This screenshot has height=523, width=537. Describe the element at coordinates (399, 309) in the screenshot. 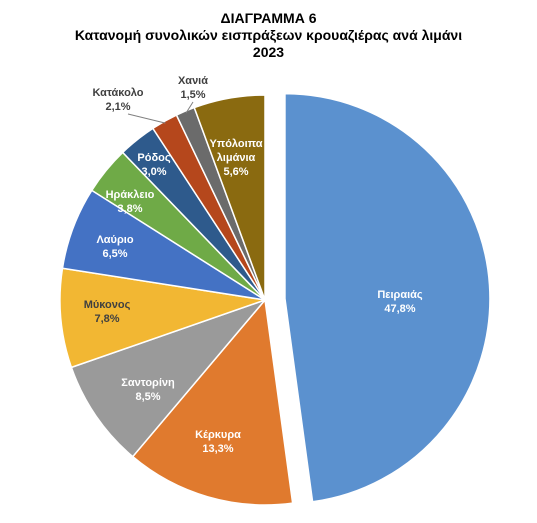

I see `slice-value-label: 47,8%` at that location.